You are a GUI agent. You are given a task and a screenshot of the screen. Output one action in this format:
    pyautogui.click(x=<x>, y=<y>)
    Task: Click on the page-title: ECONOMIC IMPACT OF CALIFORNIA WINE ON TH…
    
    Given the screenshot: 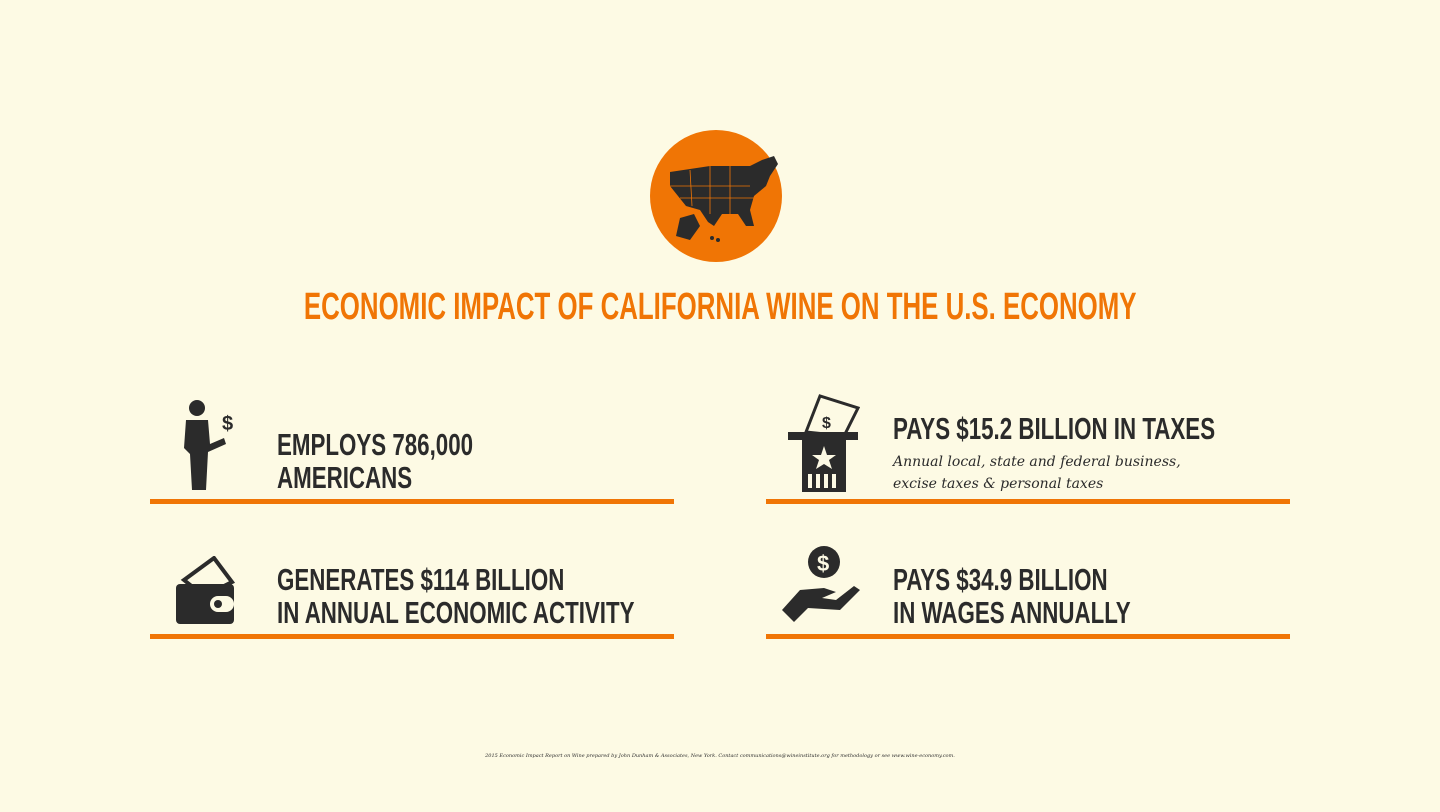 What is the action you would take?
    pyautogui.click(x=720, y=307)
    